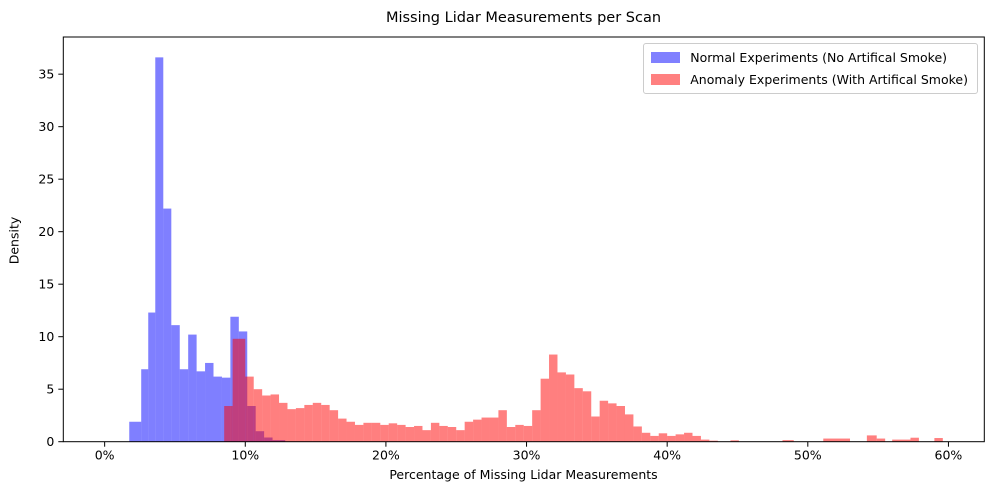  I want to click on x-tick-label: 40%, so click(667, 455).